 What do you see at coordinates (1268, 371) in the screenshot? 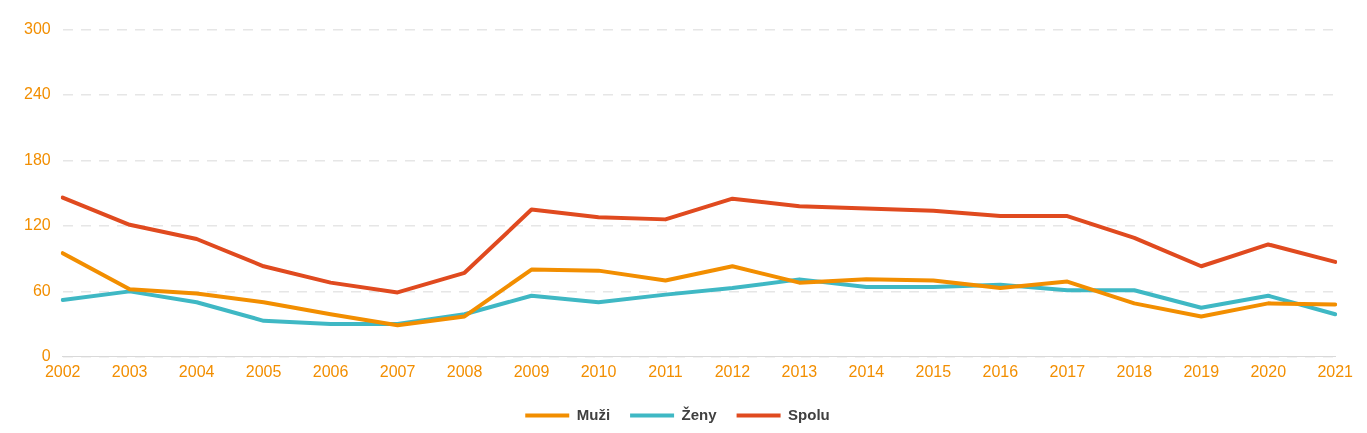
I see `x-tick-label: 2020` at bounding box center [1268, 371].